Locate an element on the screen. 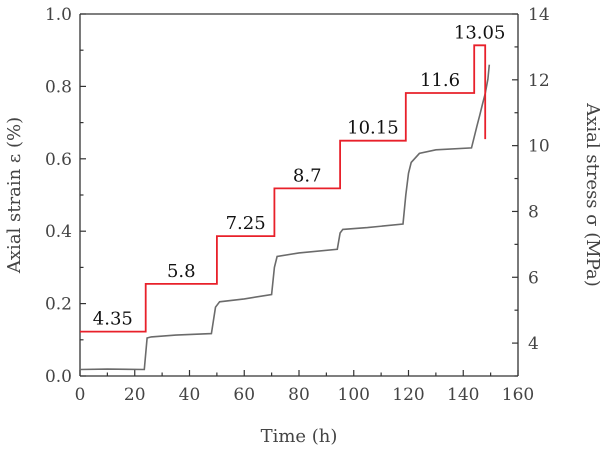  right-y-tick-label: 8 is located at coordinates (533, 212).